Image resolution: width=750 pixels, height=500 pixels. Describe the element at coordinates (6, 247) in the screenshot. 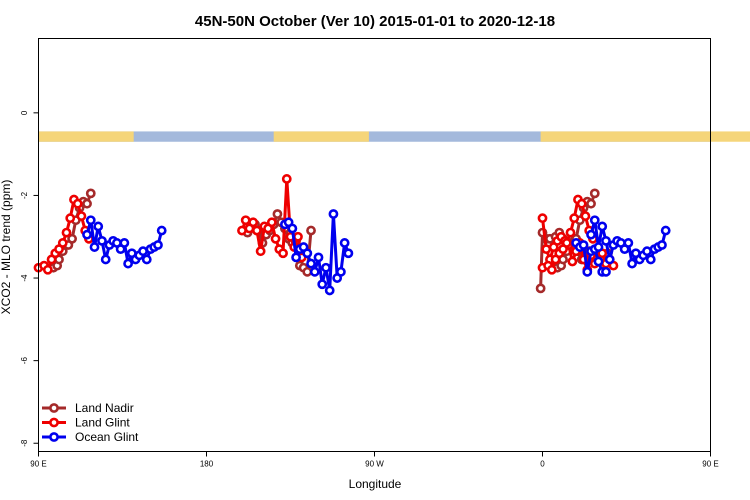

I see `y-axis-label: XCO2 - MLO trend (ppm)` at that location.